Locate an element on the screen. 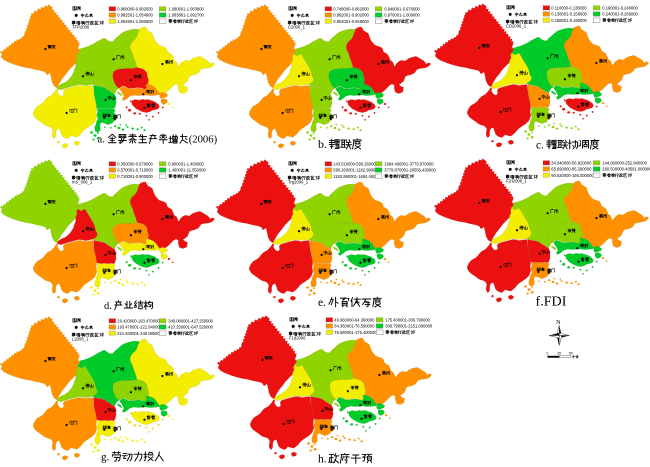 The width and height of the screenshot is (650, 467). svg-text: 49.960000-64.360000 is located at coordinates (354, 319).